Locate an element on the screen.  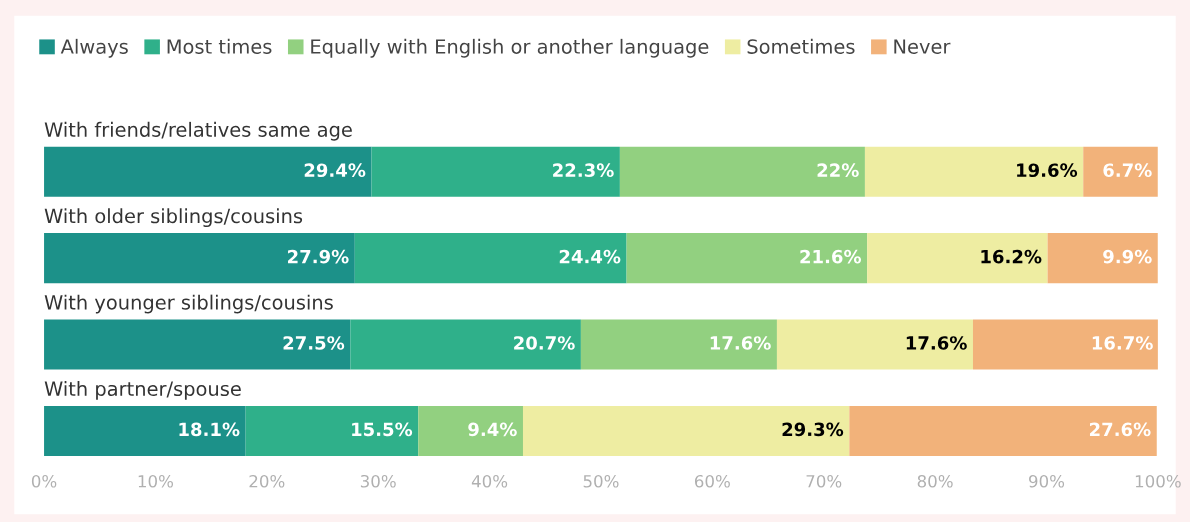
data-label: 29.3% is located at coordinates (813, 429).